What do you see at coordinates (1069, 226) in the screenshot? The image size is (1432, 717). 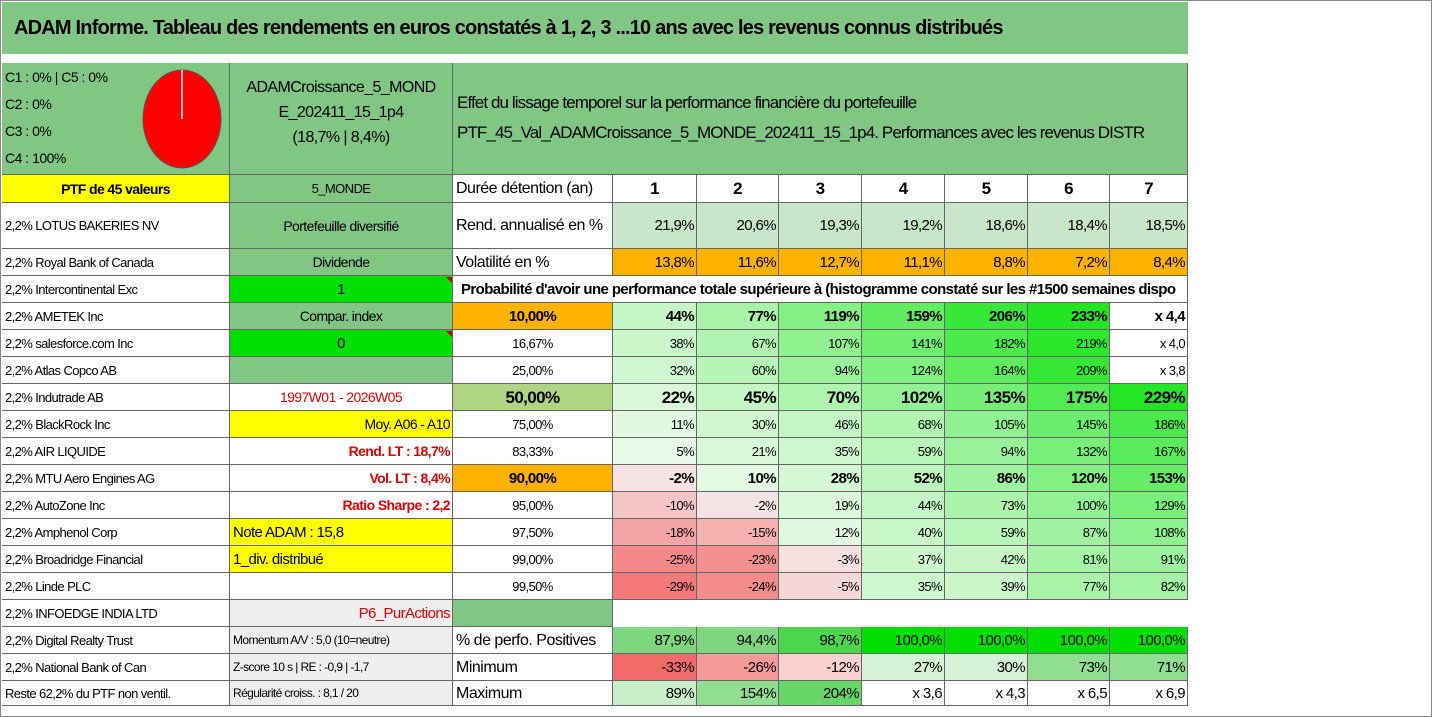 I see `rend-value-6: 18,4%` at bounding box center [1069, 226].